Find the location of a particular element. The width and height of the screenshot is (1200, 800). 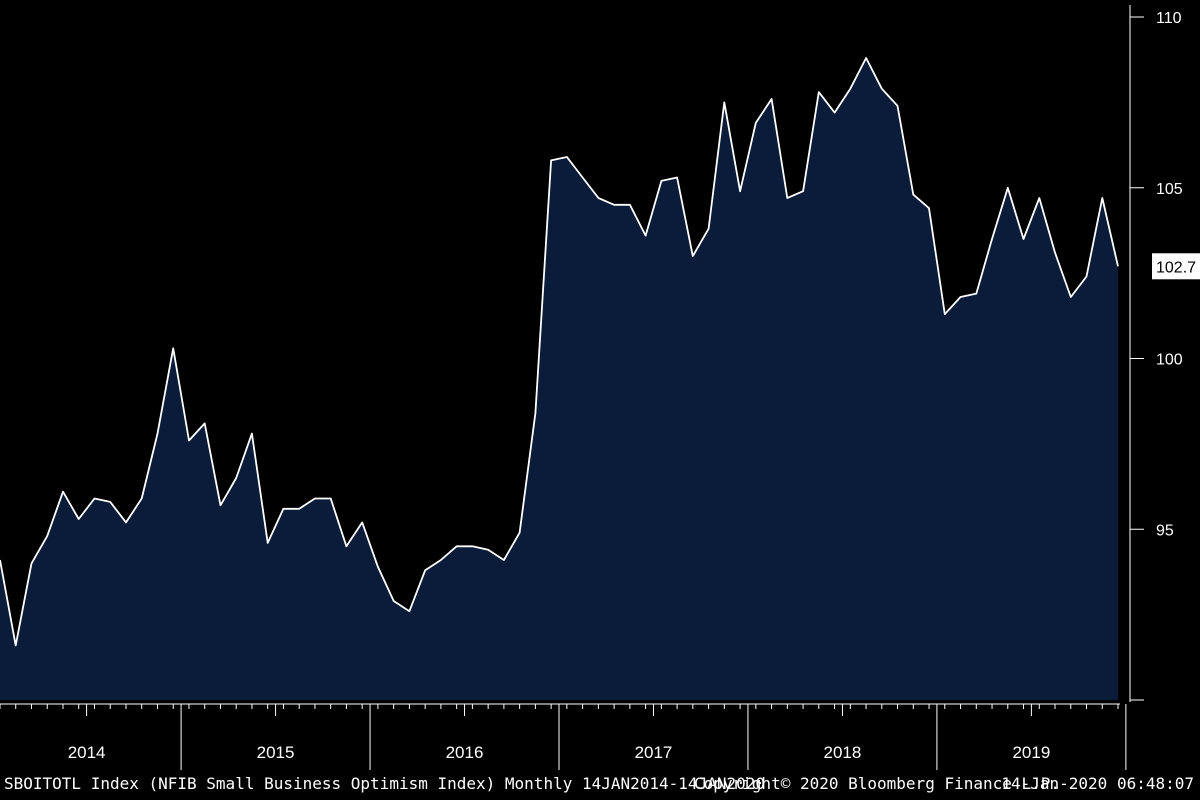

x-tick-label: 2014 is located at coordinates (87, 752).